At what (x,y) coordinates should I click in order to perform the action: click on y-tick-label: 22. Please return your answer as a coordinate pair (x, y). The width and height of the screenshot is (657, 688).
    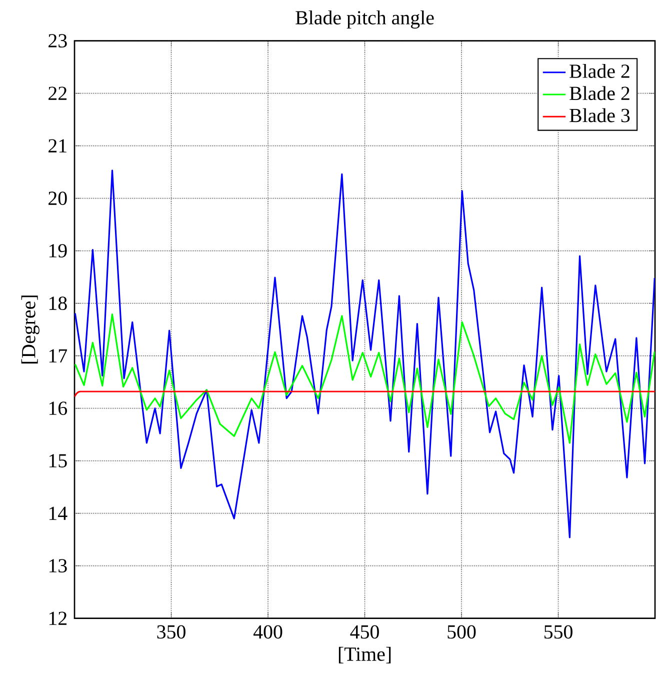
    Looking at the image, I should click on (57, 93).